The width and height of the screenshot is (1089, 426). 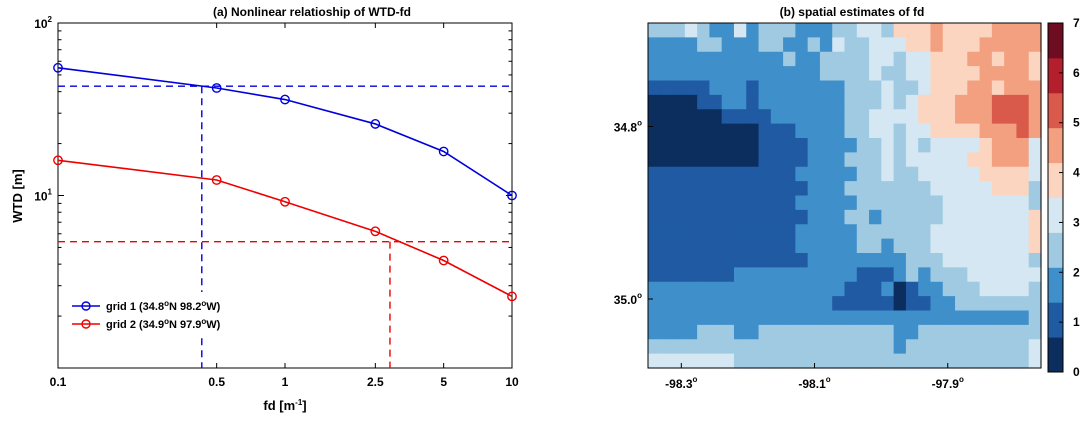 I want to click on y-tick-labels: 101 102, so click(x=43, y=109).